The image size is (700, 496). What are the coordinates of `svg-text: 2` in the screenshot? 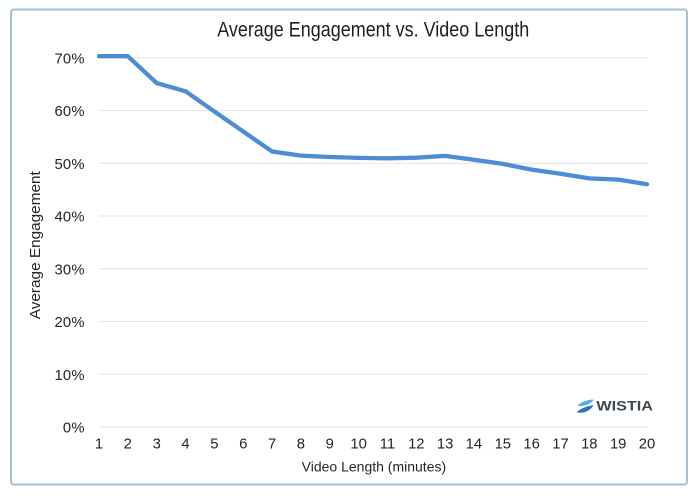 It's located at (128, 444).